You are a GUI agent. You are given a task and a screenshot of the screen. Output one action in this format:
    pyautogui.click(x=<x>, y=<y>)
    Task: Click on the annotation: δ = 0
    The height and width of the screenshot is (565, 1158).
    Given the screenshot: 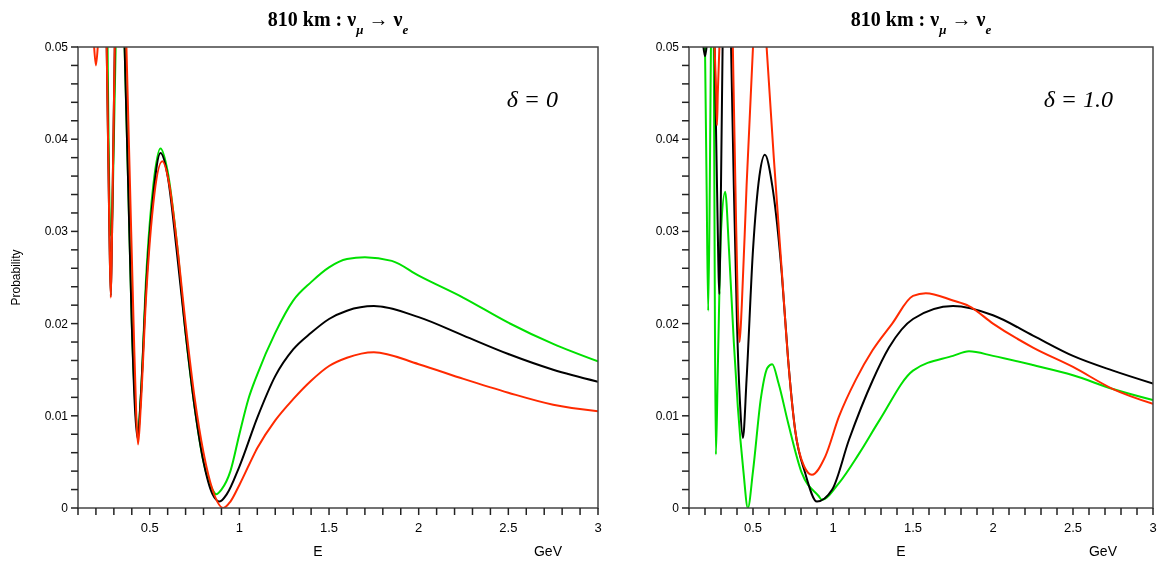 What is the action you would take?
    pyautogui.click(x=532, y=99)
    